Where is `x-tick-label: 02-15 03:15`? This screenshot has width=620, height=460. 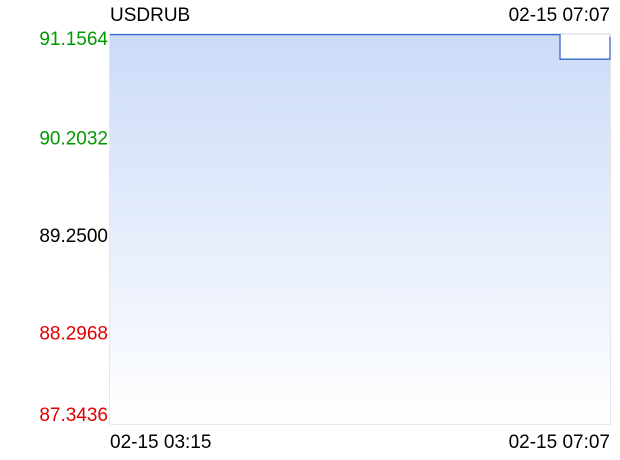
x-tick-label: 02-15 03:15 is located at coordinates (160, 442).